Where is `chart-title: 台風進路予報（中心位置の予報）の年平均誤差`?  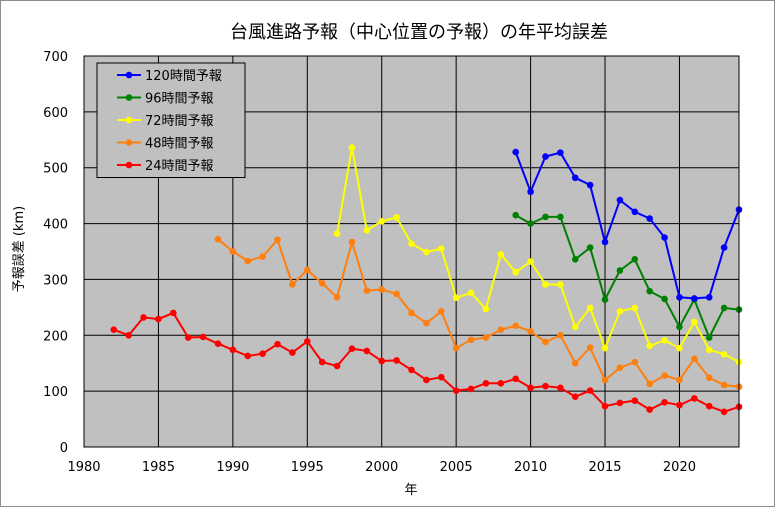
chart-title: 台風進路予報（中心位置の予報）の年平均誤差 is located at coordinates (419, 32).